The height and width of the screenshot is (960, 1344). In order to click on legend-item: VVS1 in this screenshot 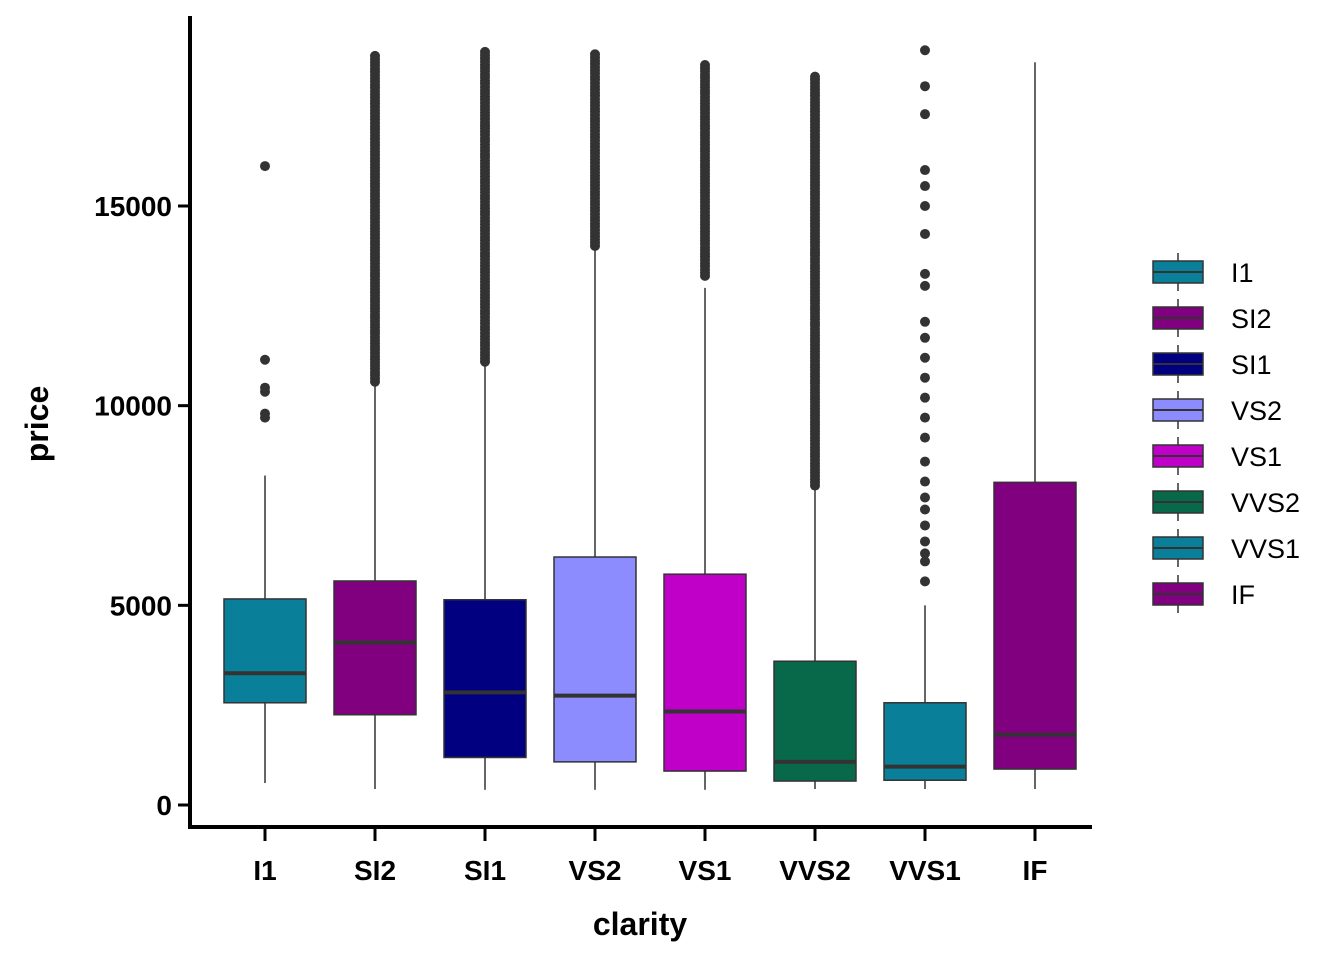, I will do `click(1226, 548)`.